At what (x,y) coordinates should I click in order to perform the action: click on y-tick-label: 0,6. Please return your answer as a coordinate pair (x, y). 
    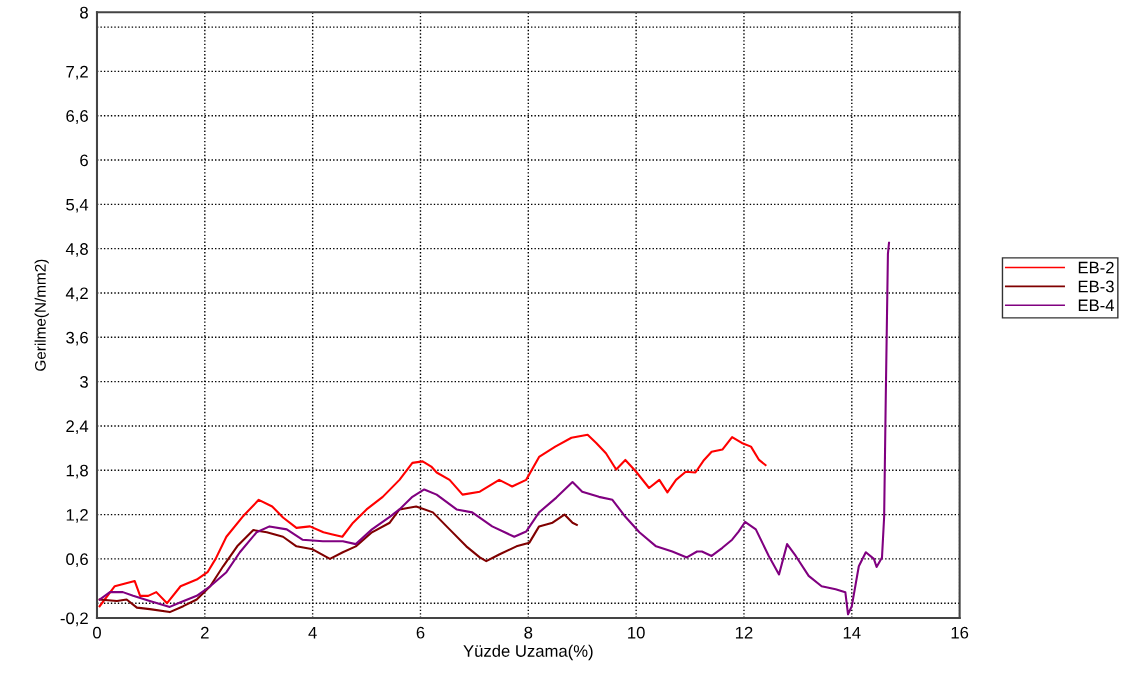
    Looking at the image, I should click on (77, 560).